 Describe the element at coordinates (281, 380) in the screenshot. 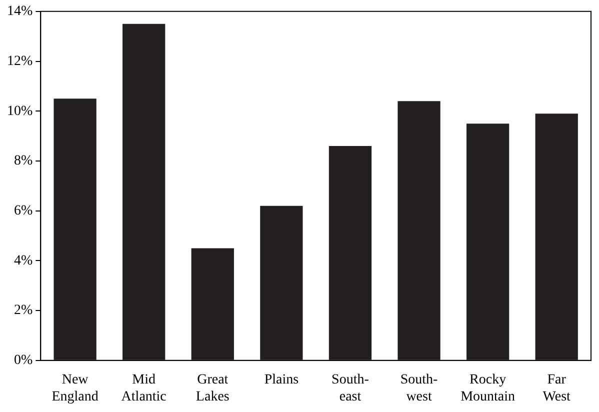

I see `x-tick-label: Plains` at that location.